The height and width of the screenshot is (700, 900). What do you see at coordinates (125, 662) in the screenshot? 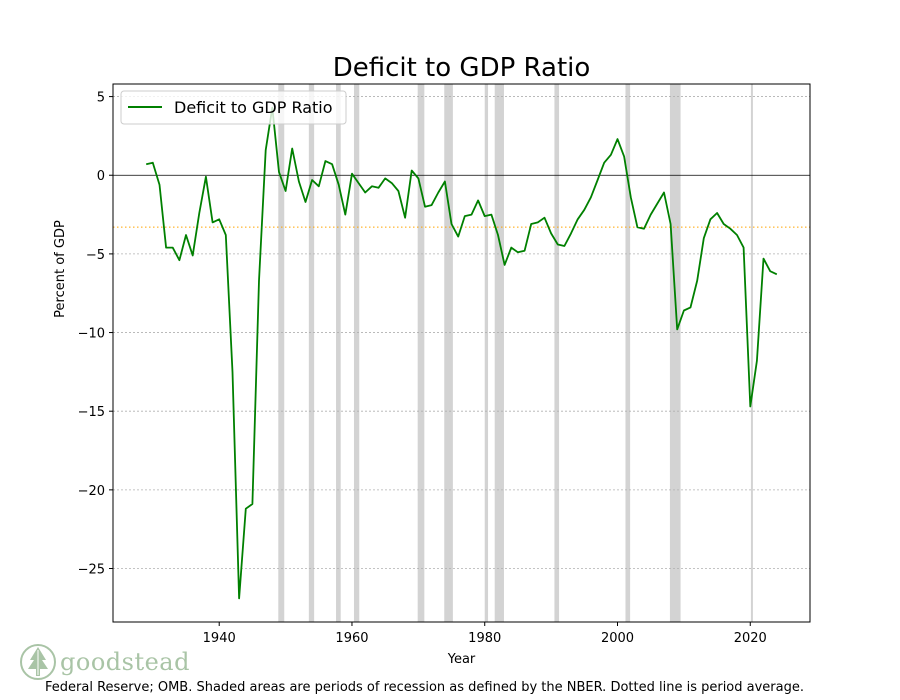
I see `logo-text: goodstead` at bounding box center [125, 662].